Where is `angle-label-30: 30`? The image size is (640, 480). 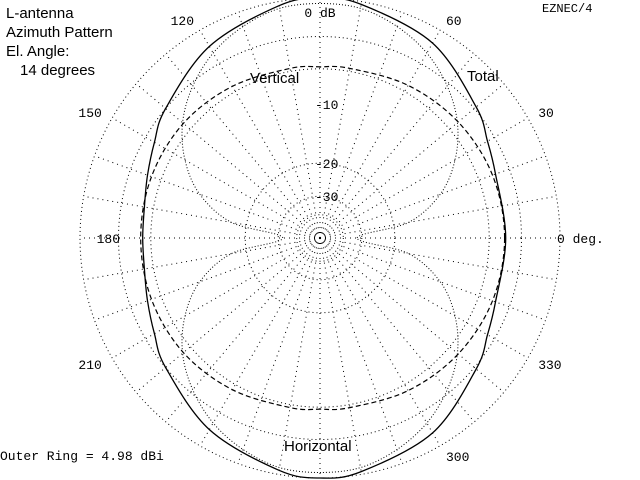 angle-label-30: 30 is located at coordinates (546, 113).